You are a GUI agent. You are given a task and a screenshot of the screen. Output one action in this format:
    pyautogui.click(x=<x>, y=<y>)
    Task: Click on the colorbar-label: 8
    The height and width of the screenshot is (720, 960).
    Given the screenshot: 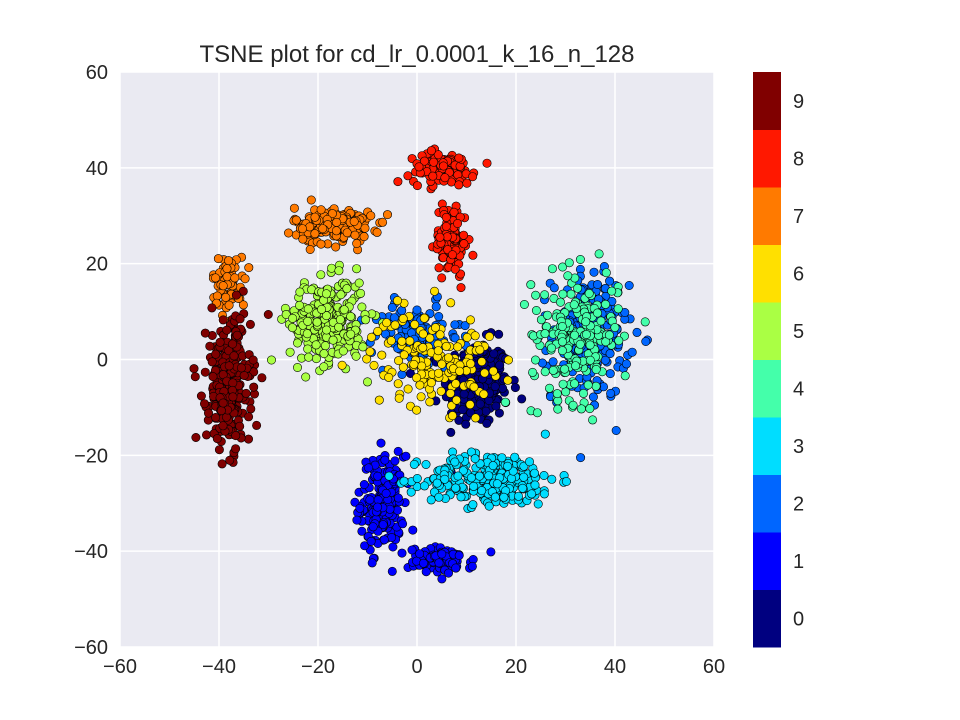 What is the action you would take?
    pyautogui.click(x=798, y=159)
    